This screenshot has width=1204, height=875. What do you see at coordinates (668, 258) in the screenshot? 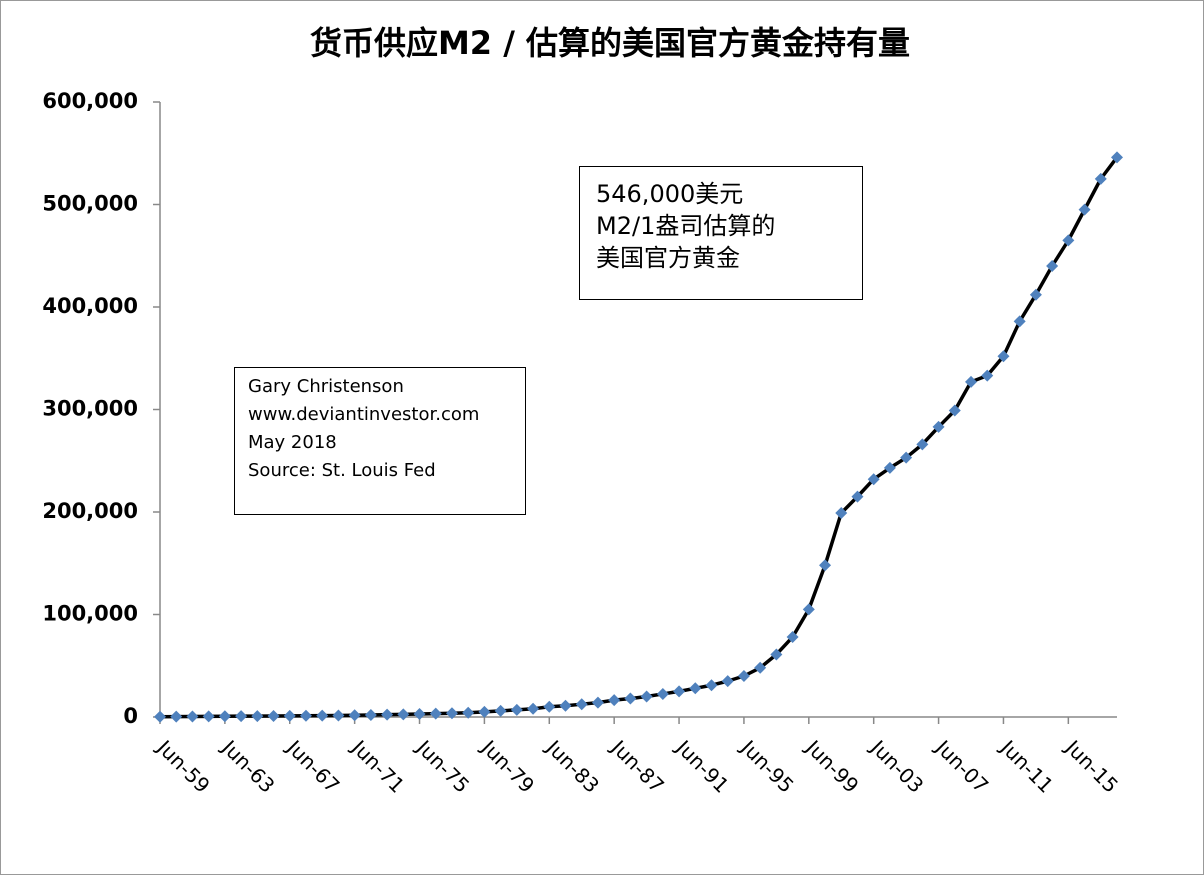
I see `annotation-text: 美国官方黄金` at bounding box center [668, 258].